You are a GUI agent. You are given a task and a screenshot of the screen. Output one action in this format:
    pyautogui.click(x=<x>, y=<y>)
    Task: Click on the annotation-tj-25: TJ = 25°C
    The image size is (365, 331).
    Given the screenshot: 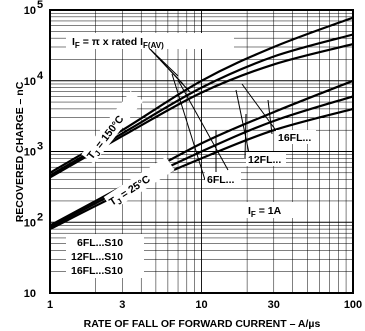 What is the action you would take?
    pyautogui.click(x=139, y=183)
    